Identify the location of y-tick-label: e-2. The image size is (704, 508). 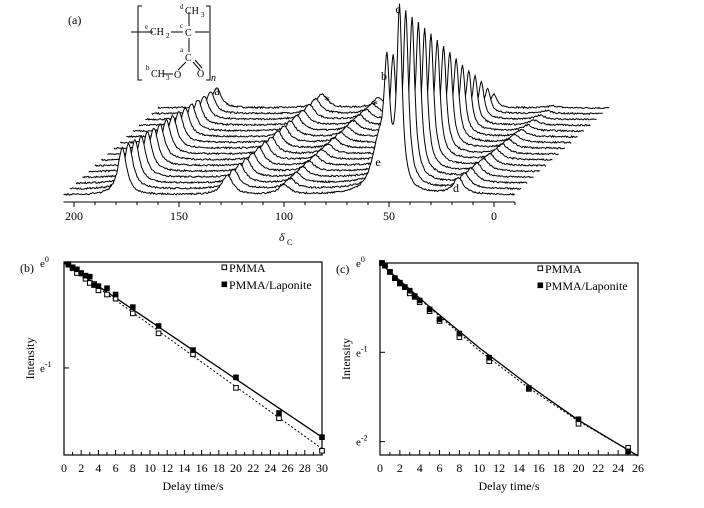
(362, 441).